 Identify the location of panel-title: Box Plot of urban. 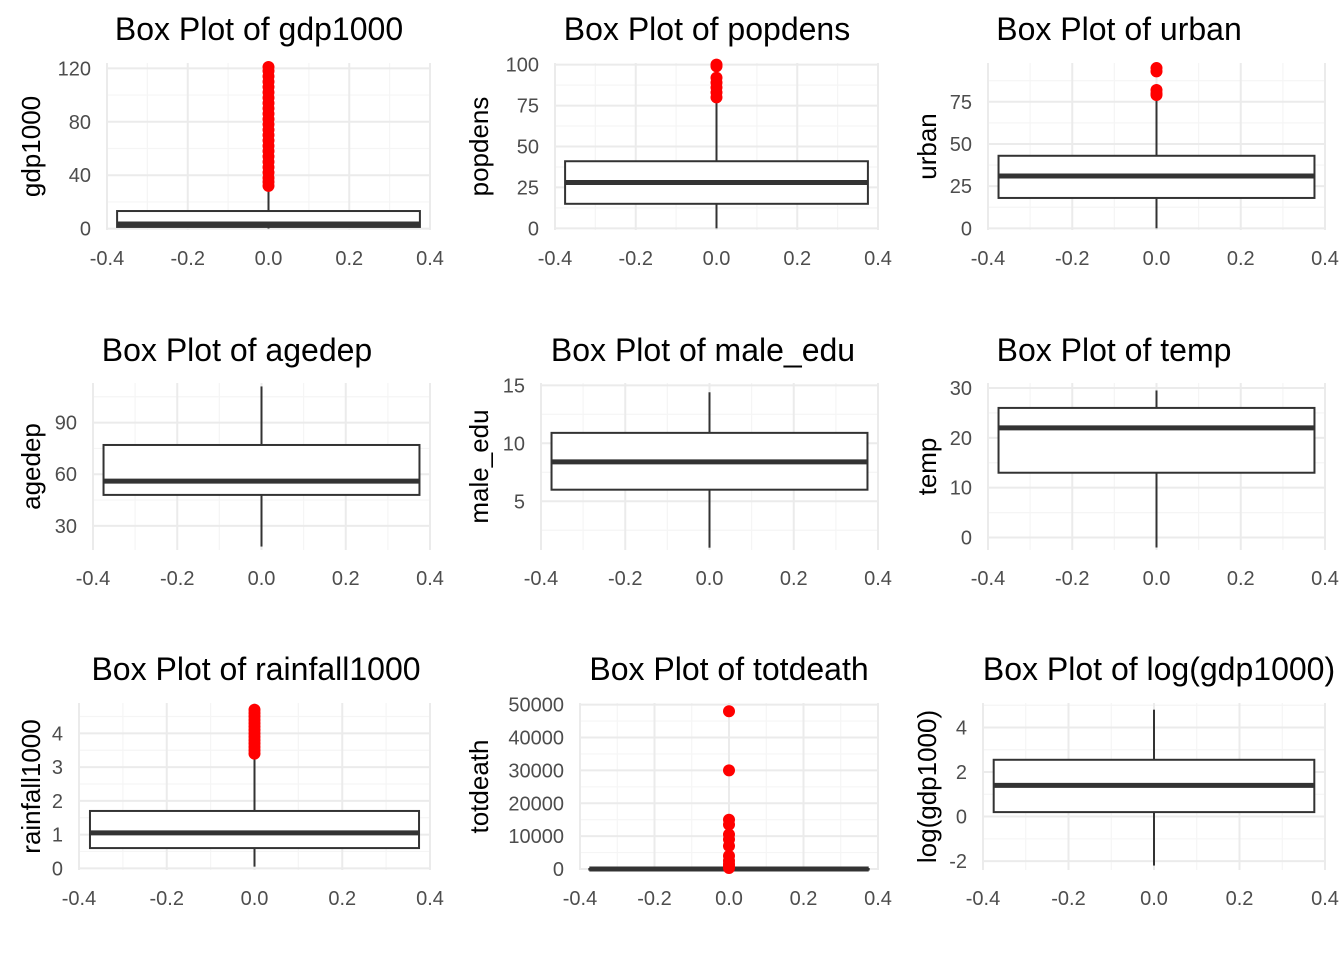
(1118, 29).